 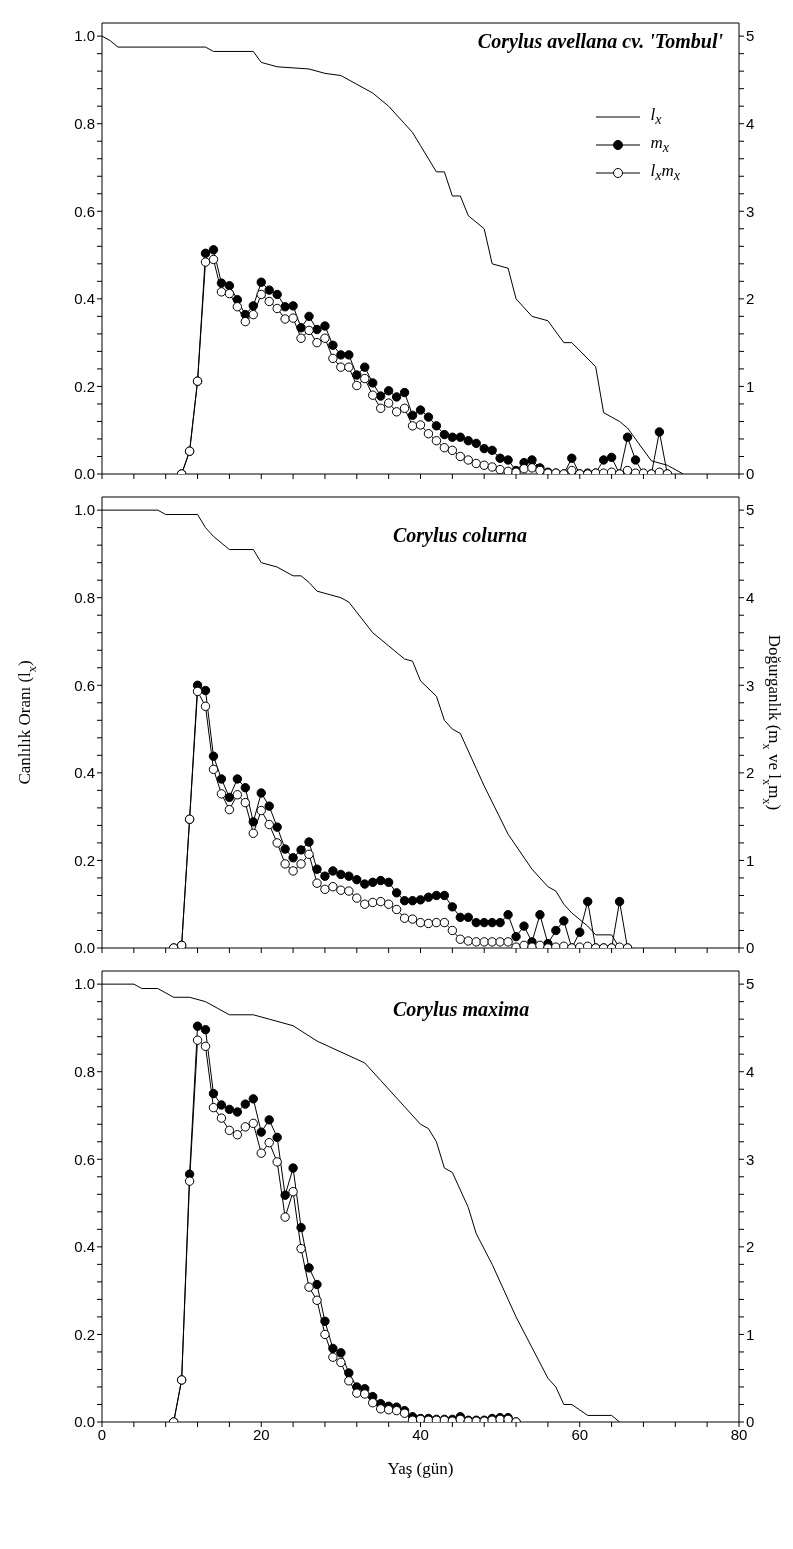 I want to click on x-tick-label: 20, so click(x=261, y=1434).